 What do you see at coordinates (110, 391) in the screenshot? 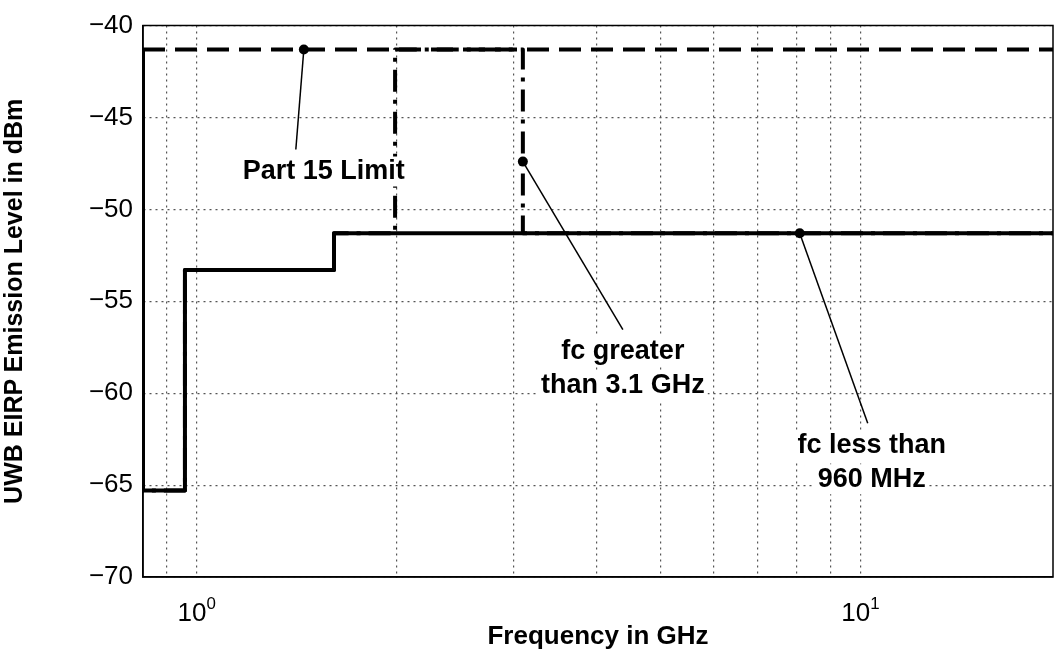
I see `y-tick-label: −60` at bounding box center [110, 391].